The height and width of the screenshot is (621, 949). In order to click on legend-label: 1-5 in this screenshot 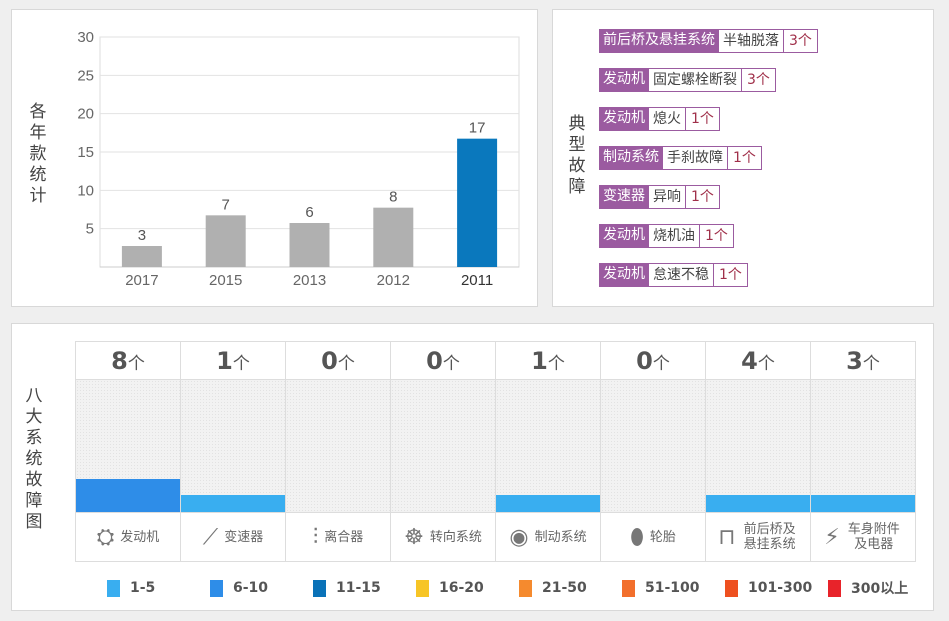, I will do `click(143, 588)`.